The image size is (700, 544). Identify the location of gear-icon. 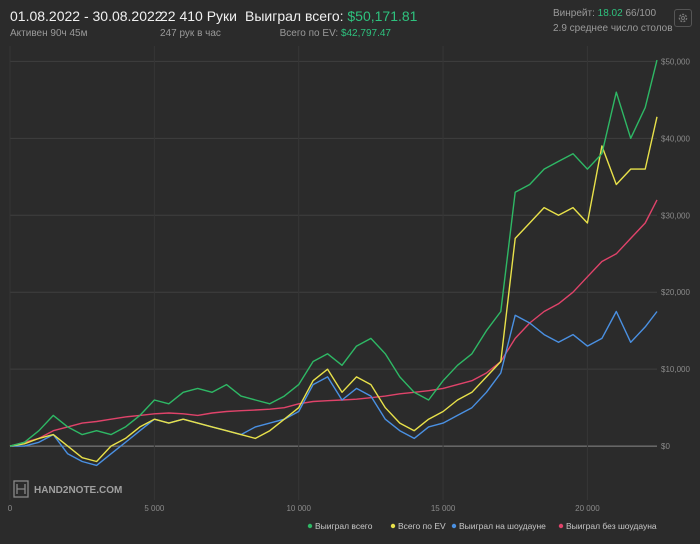
(683, 18).